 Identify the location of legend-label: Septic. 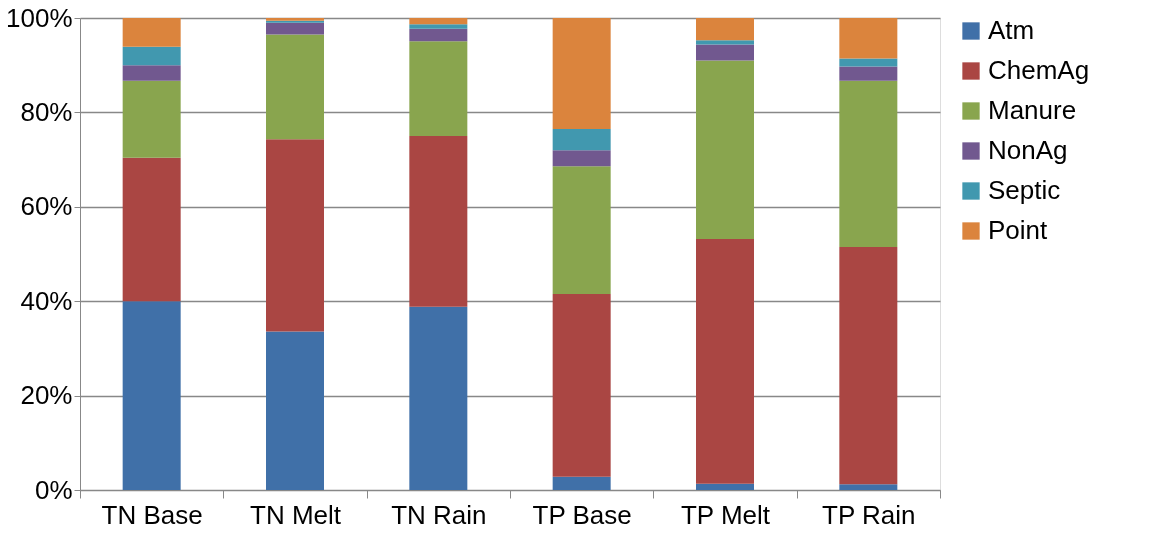
(1024, 190).